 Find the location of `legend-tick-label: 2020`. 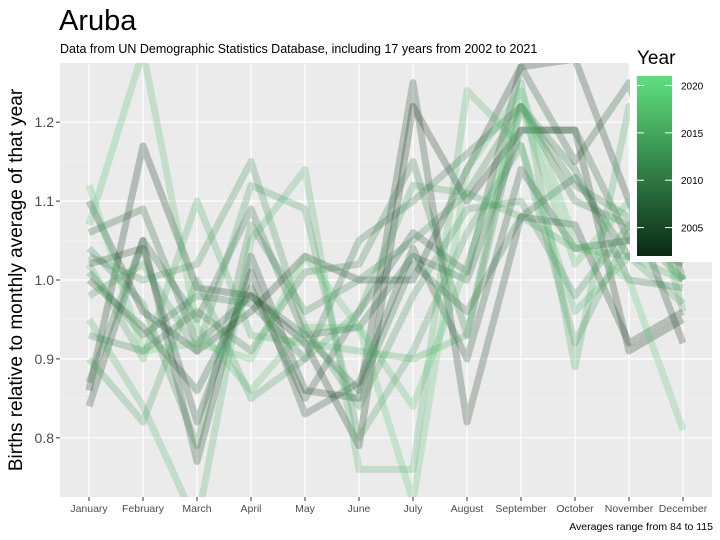

legend-tick-label: 2020 is located at coordinates (692, 86).